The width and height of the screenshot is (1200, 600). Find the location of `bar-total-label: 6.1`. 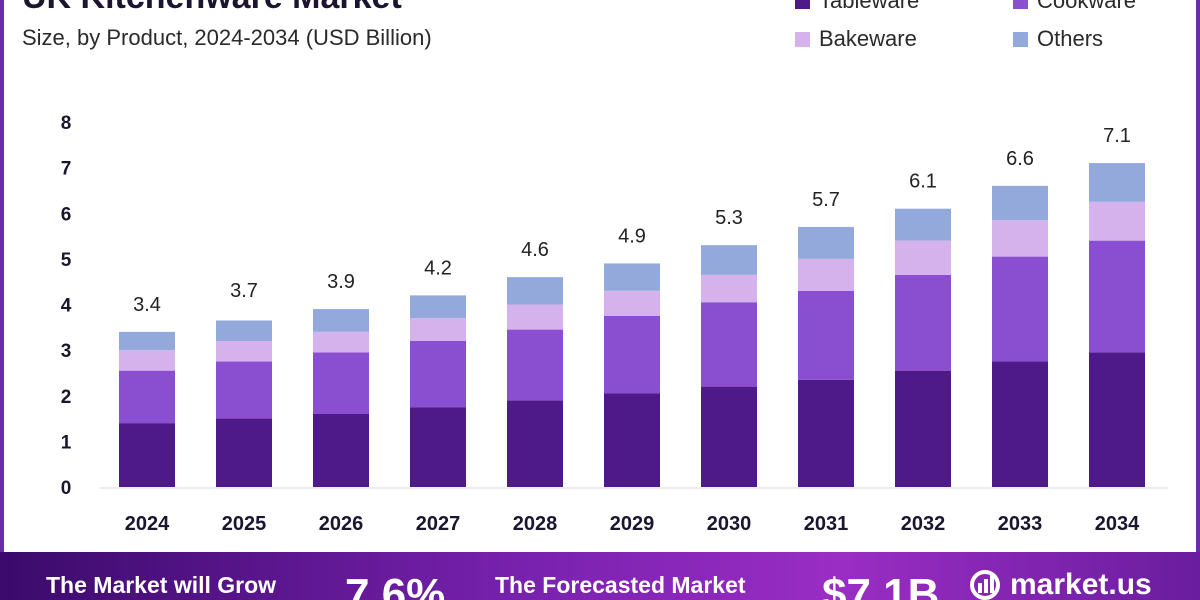

bar-total-label: 6.1 is located at coordinates (923, 182).